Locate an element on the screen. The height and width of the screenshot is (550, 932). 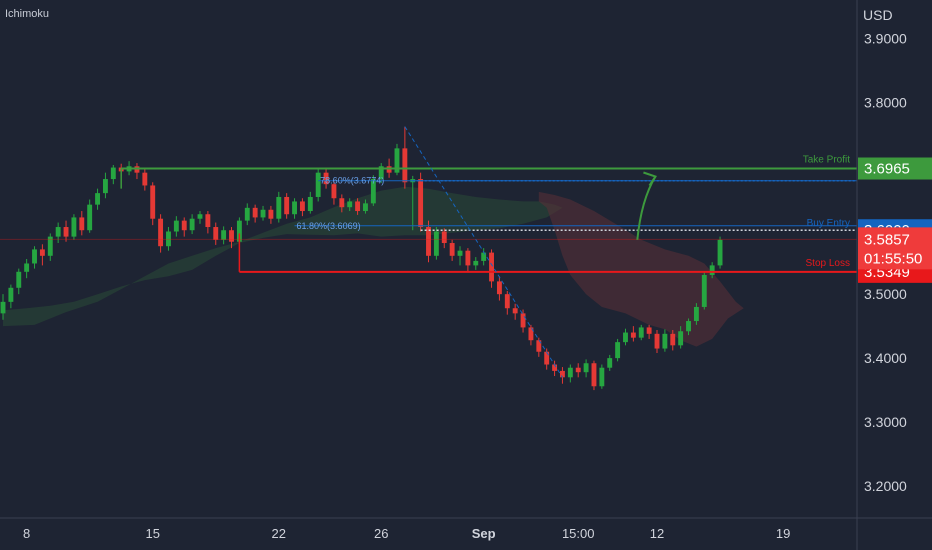
fibonacci-trendline is located at coordinates (483, 252).